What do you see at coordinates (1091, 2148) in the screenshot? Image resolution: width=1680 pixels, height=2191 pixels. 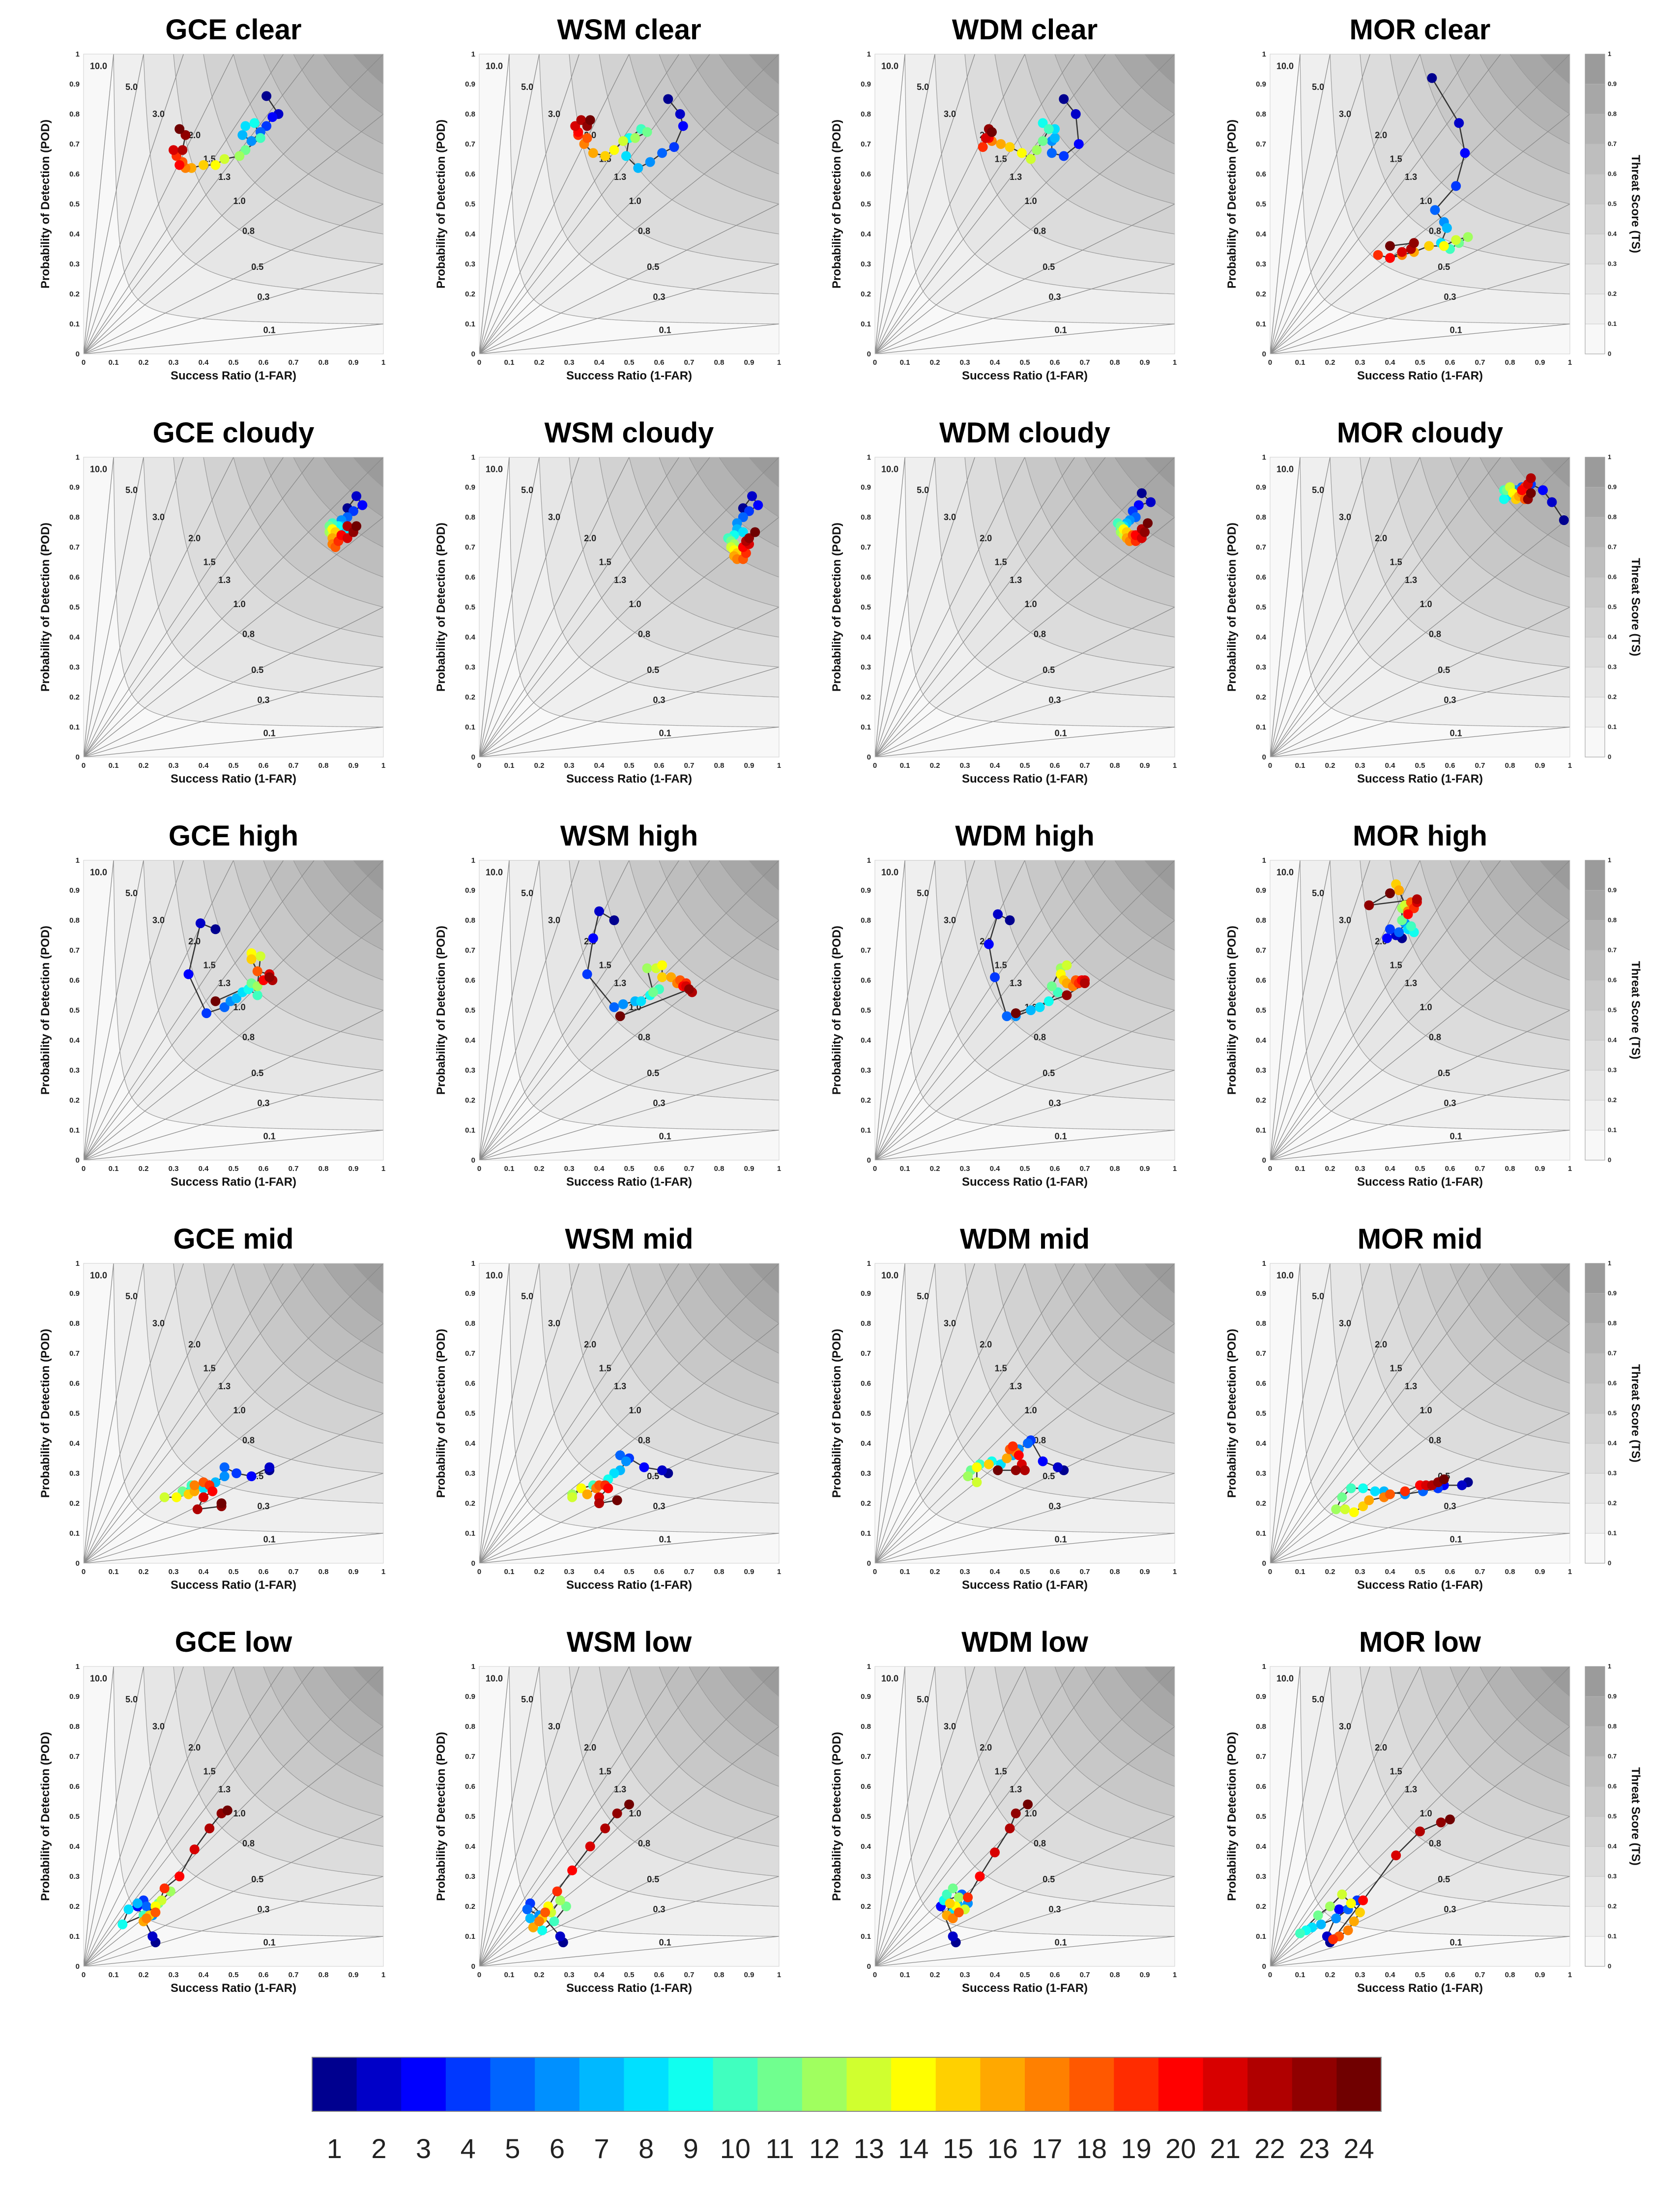 I see `hour-label: 18` at bounding box center [1091, 2148].